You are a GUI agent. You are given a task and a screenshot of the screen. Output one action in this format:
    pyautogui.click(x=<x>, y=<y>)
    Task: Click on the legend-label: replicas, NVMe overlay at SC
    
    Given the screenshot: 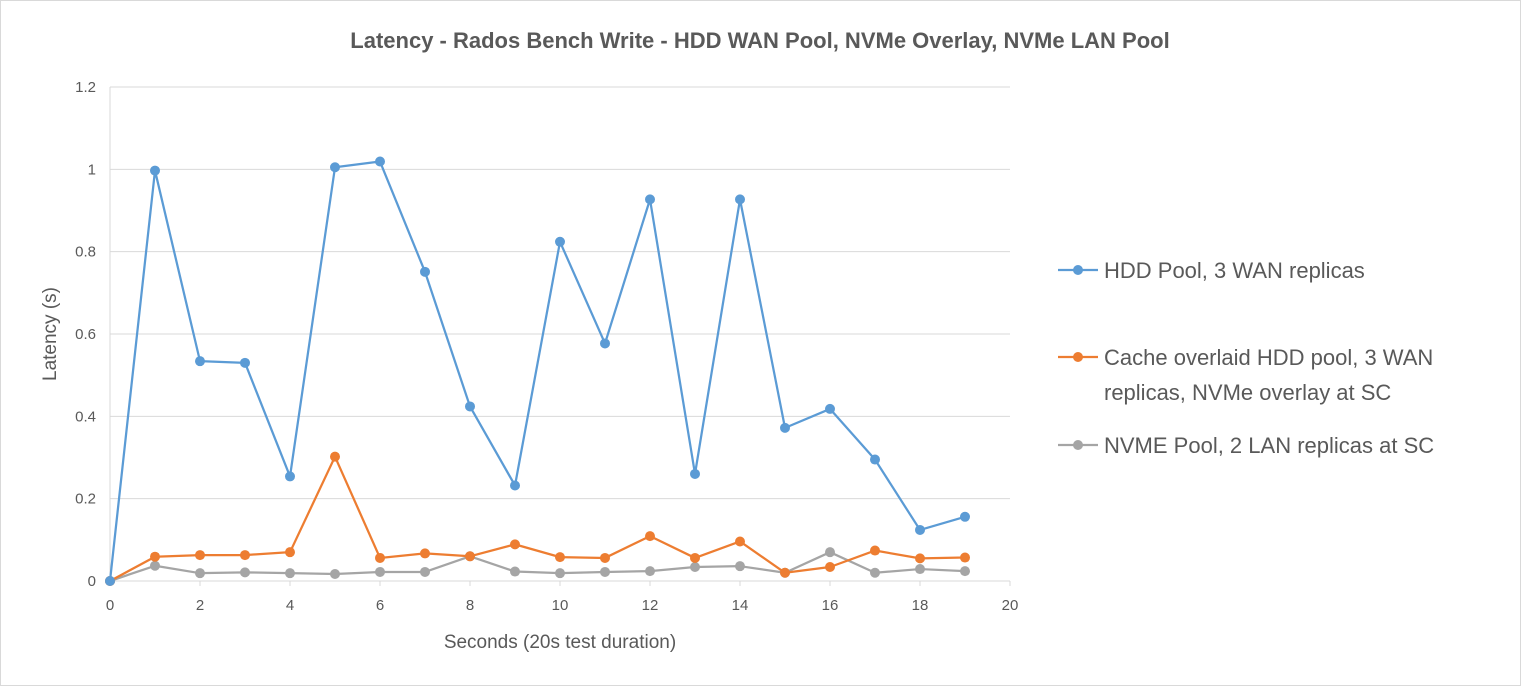 What is the action you would take?
    pyautogui.click(x=1247, y=392)
    